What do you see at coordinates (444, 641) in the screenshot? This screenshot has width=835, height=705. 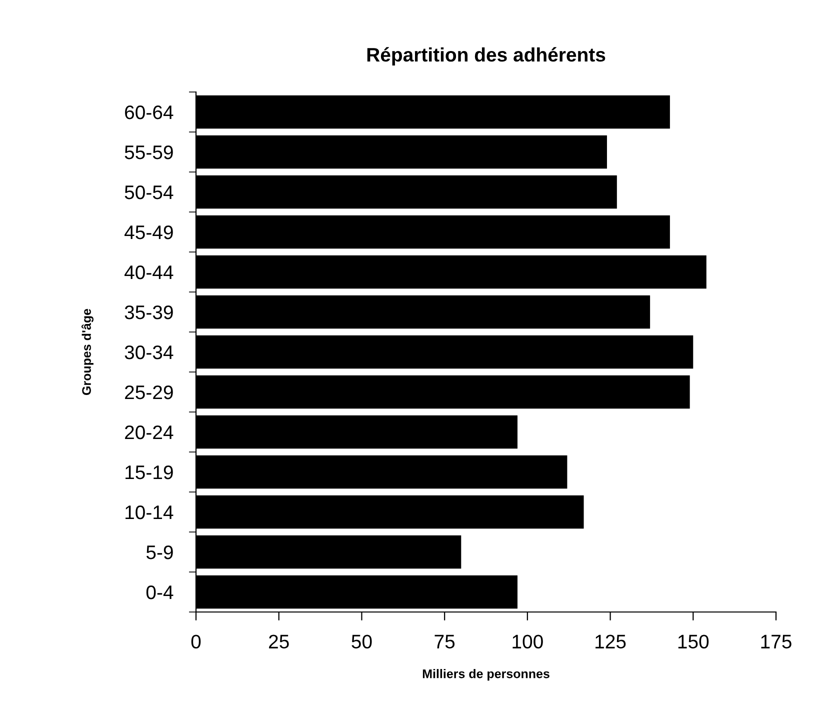 I see `x-tick-label: 75` at bounding box center [444, 641].